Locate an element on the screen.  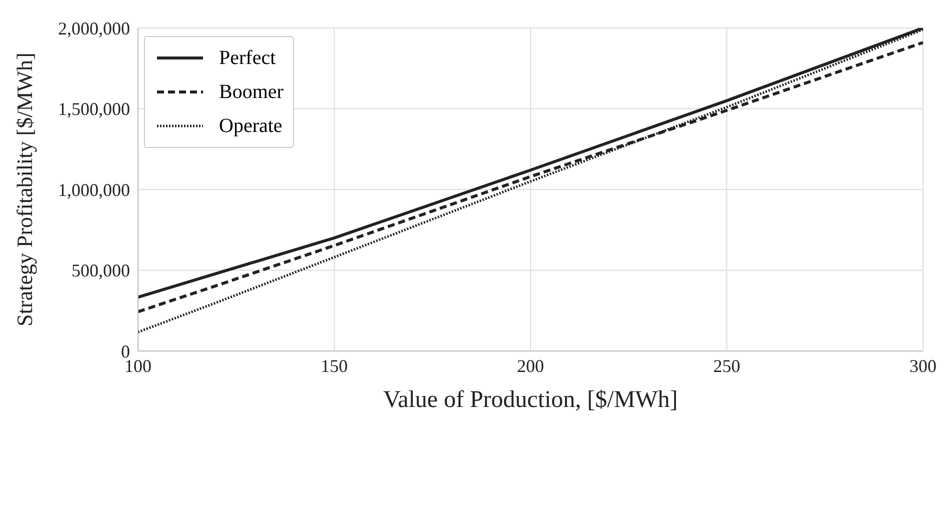
legend-label: Boomer is located at coordinates (251, 92).